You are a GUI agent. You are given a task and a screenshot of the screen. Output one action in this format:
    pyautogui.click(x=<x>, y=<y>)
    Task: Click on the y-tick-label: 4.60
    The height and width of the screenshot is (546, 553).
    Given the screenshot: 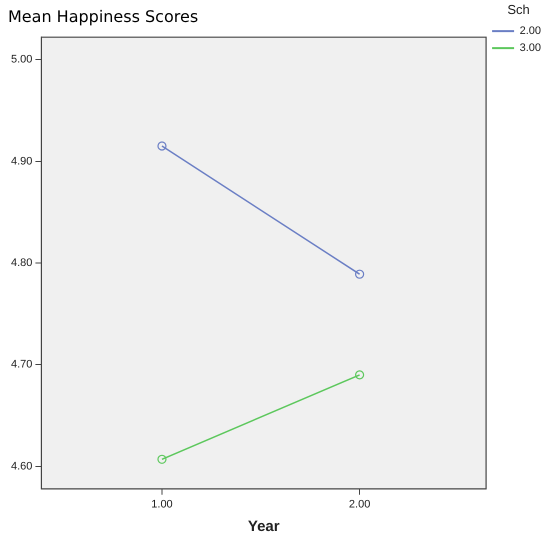 What is the action you would take?
    pyautogui.click(x=21, y=466)
    